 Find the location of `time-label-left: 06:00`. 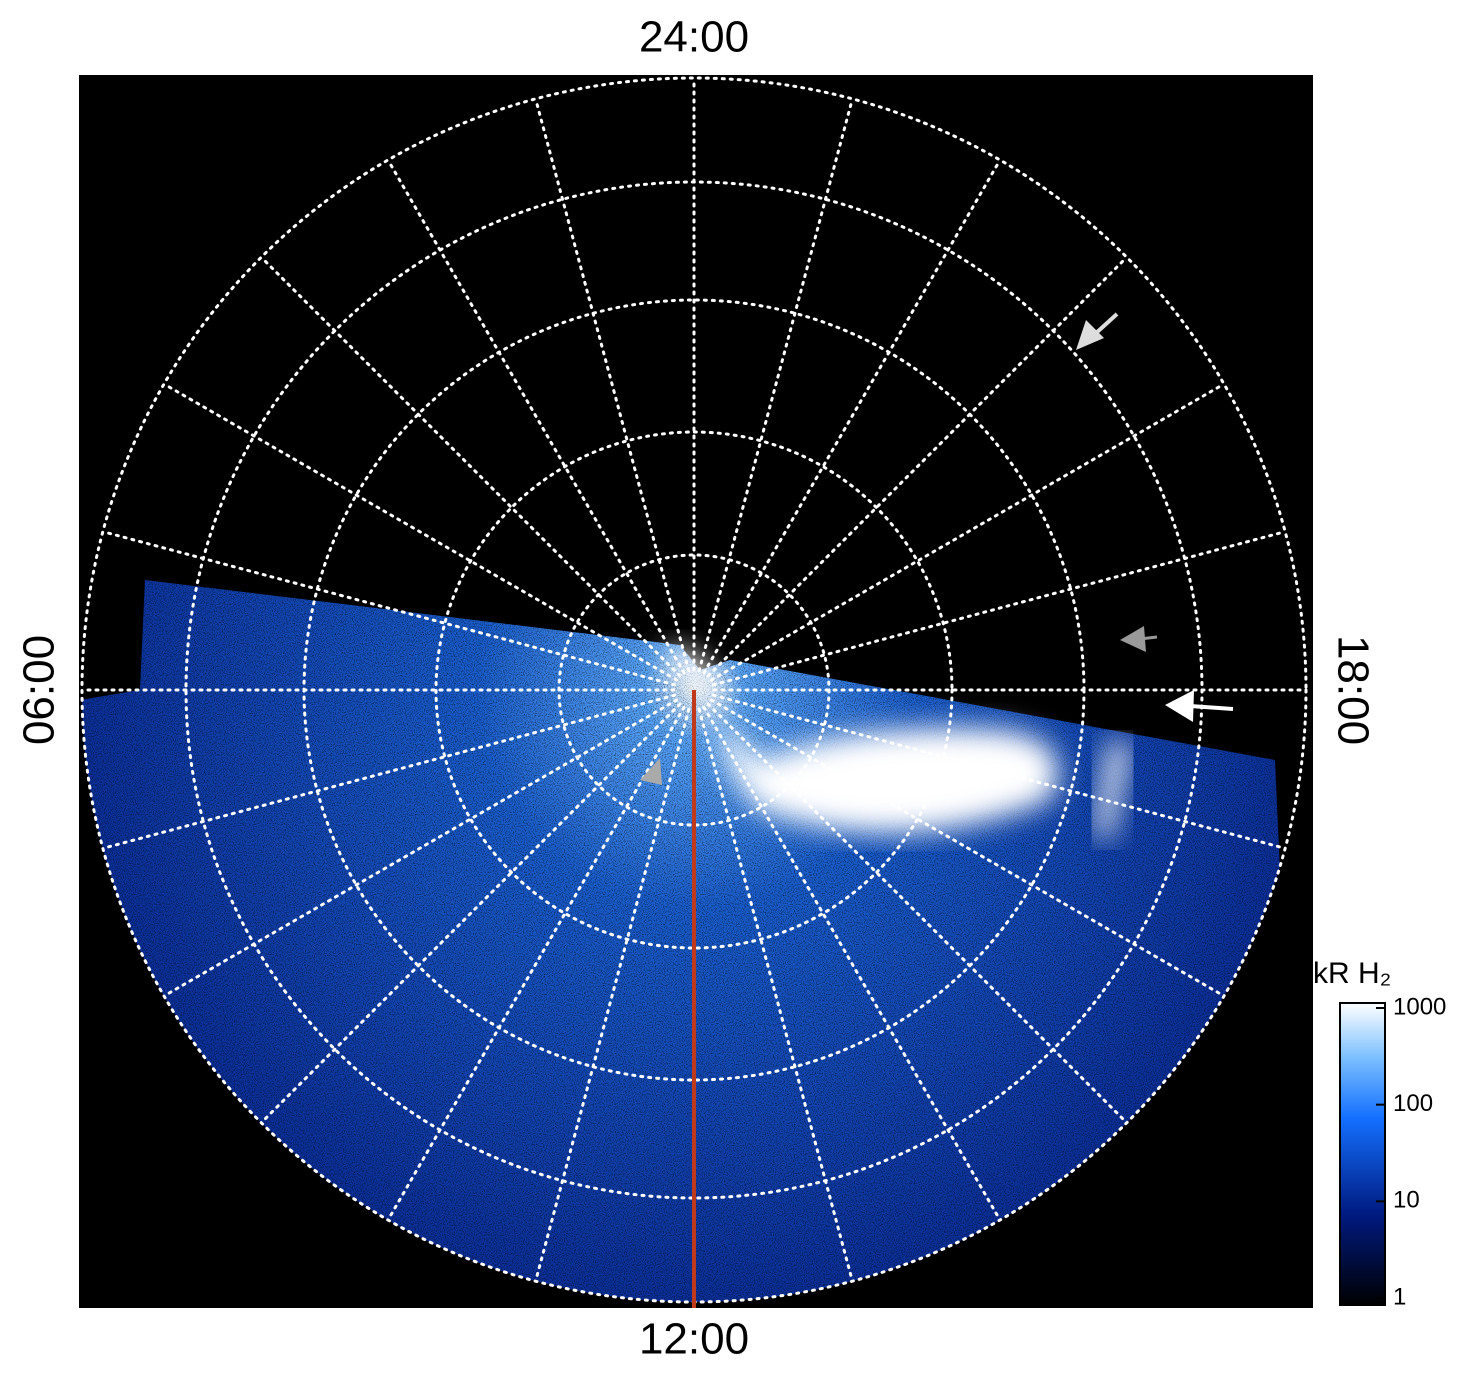

time-label-left: 06:00 is located at coordinates (39, 690).